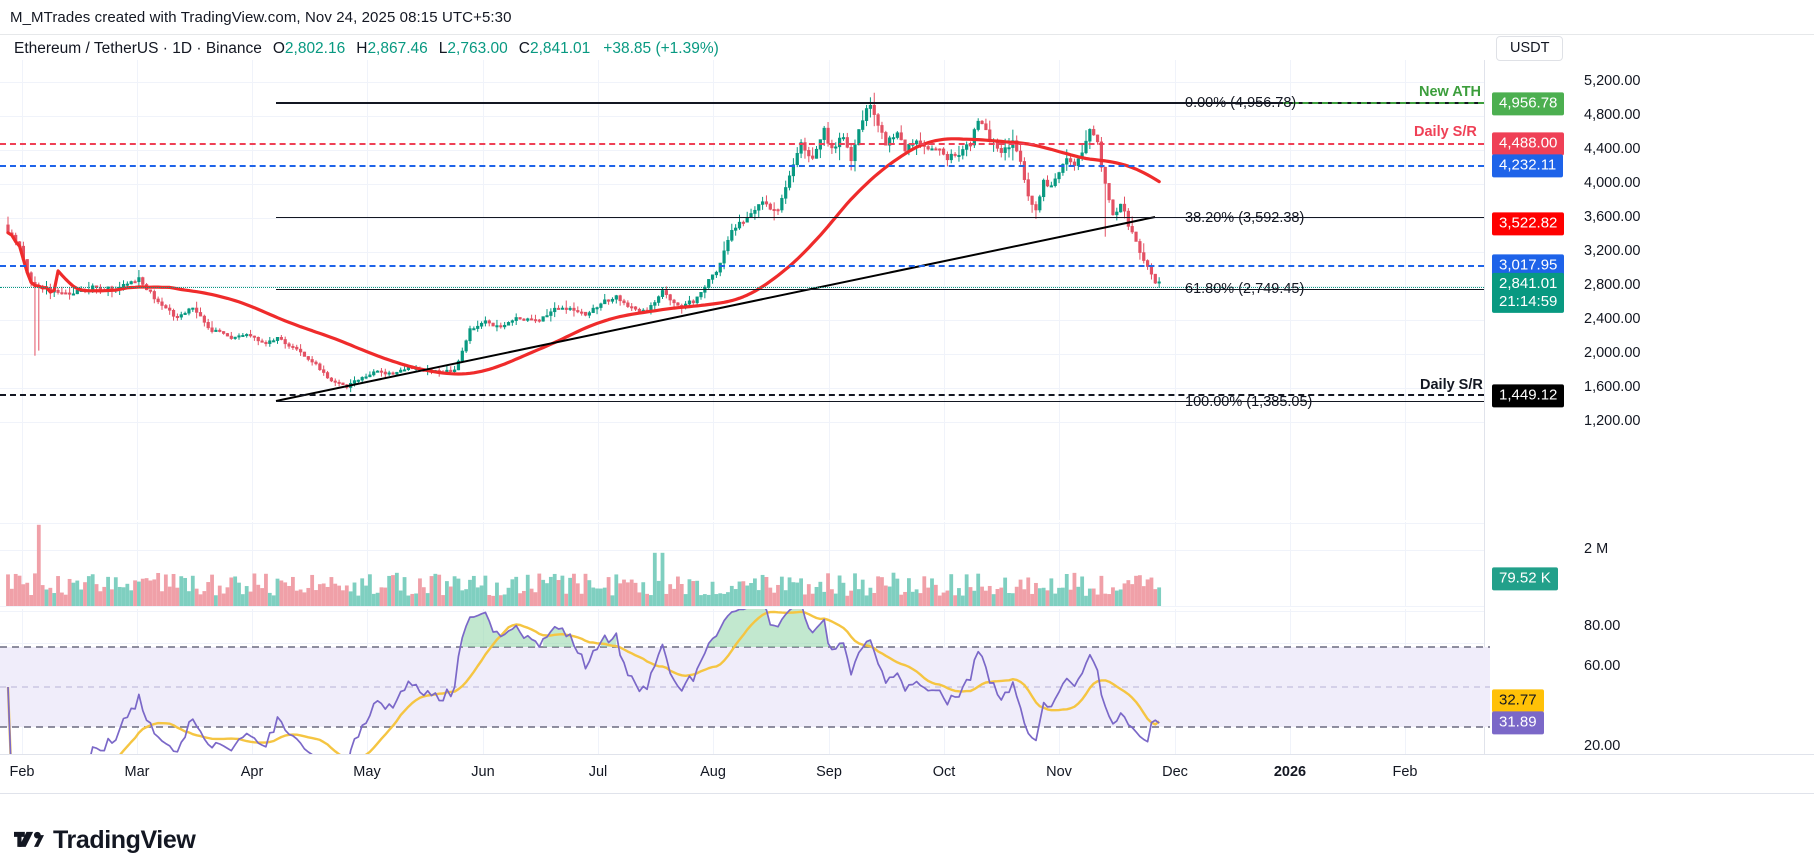 Image resolution: width=1814 pixels, height=868 pixels. I want to click on legend-high-value: 2,867.46, so click(397, 48).